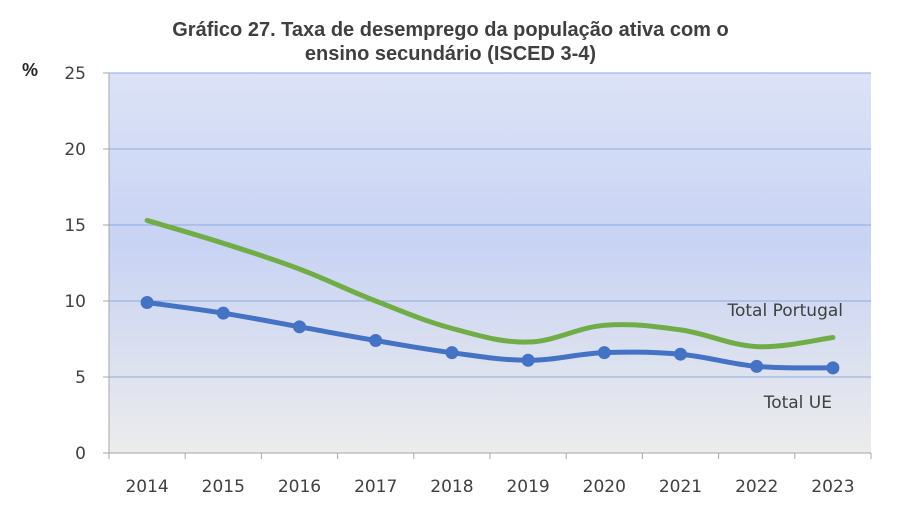 The height and width of the screenshot is (508, 901). Describe the element at coordinates (75, 74) in the screenshot. I see `y-tick-label-25: 25` at that location.